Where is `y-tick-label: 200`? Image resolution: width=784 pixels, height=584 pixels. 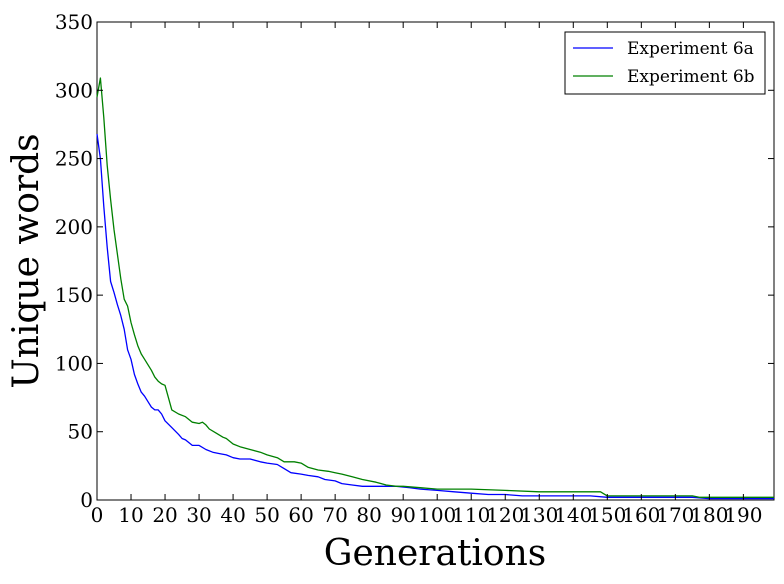 y-tick-label: 200 is located at coordinates (74, 227).